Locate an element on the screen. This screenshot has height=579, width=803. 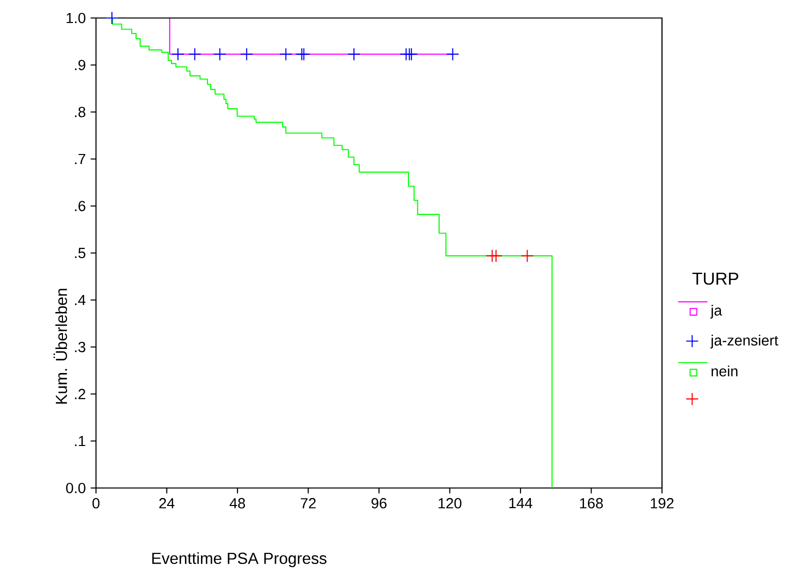
legend-title: TURP is located at coordinates (715, 278).